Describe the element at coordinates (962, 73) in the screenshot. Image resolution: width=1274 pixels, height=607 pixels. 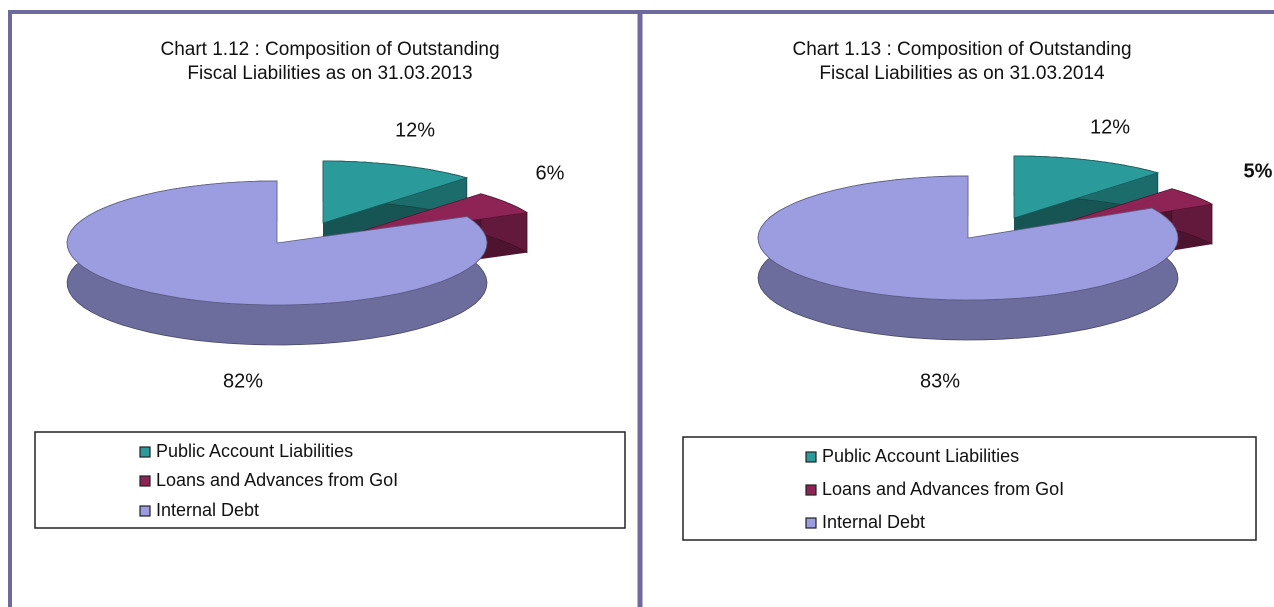
I see `chart-title: Fiscal Liabilities as on 31.03.2014` at that location.